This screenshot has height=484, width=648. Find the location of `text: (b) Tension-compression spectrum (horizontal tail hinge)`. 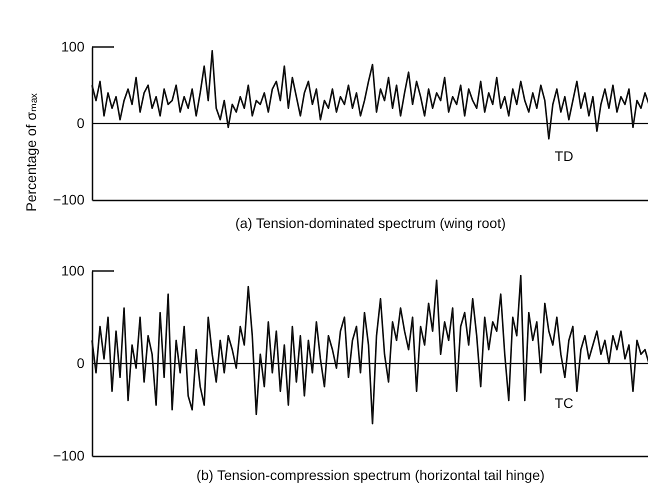

text: (b) Tension-compression spectrum (horizontal tail hinge) is located at coordinates (370, 475).